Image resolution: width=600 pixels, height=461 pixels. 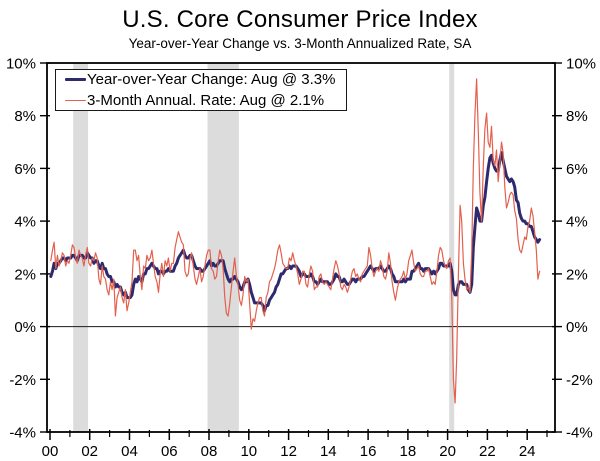 What do you see at coordinates (211, 79) in the screenshot?
I see `legend-label-yoy: Year-over-Year Change: Aug @ 3.3%` at bounding box center [211, 79].